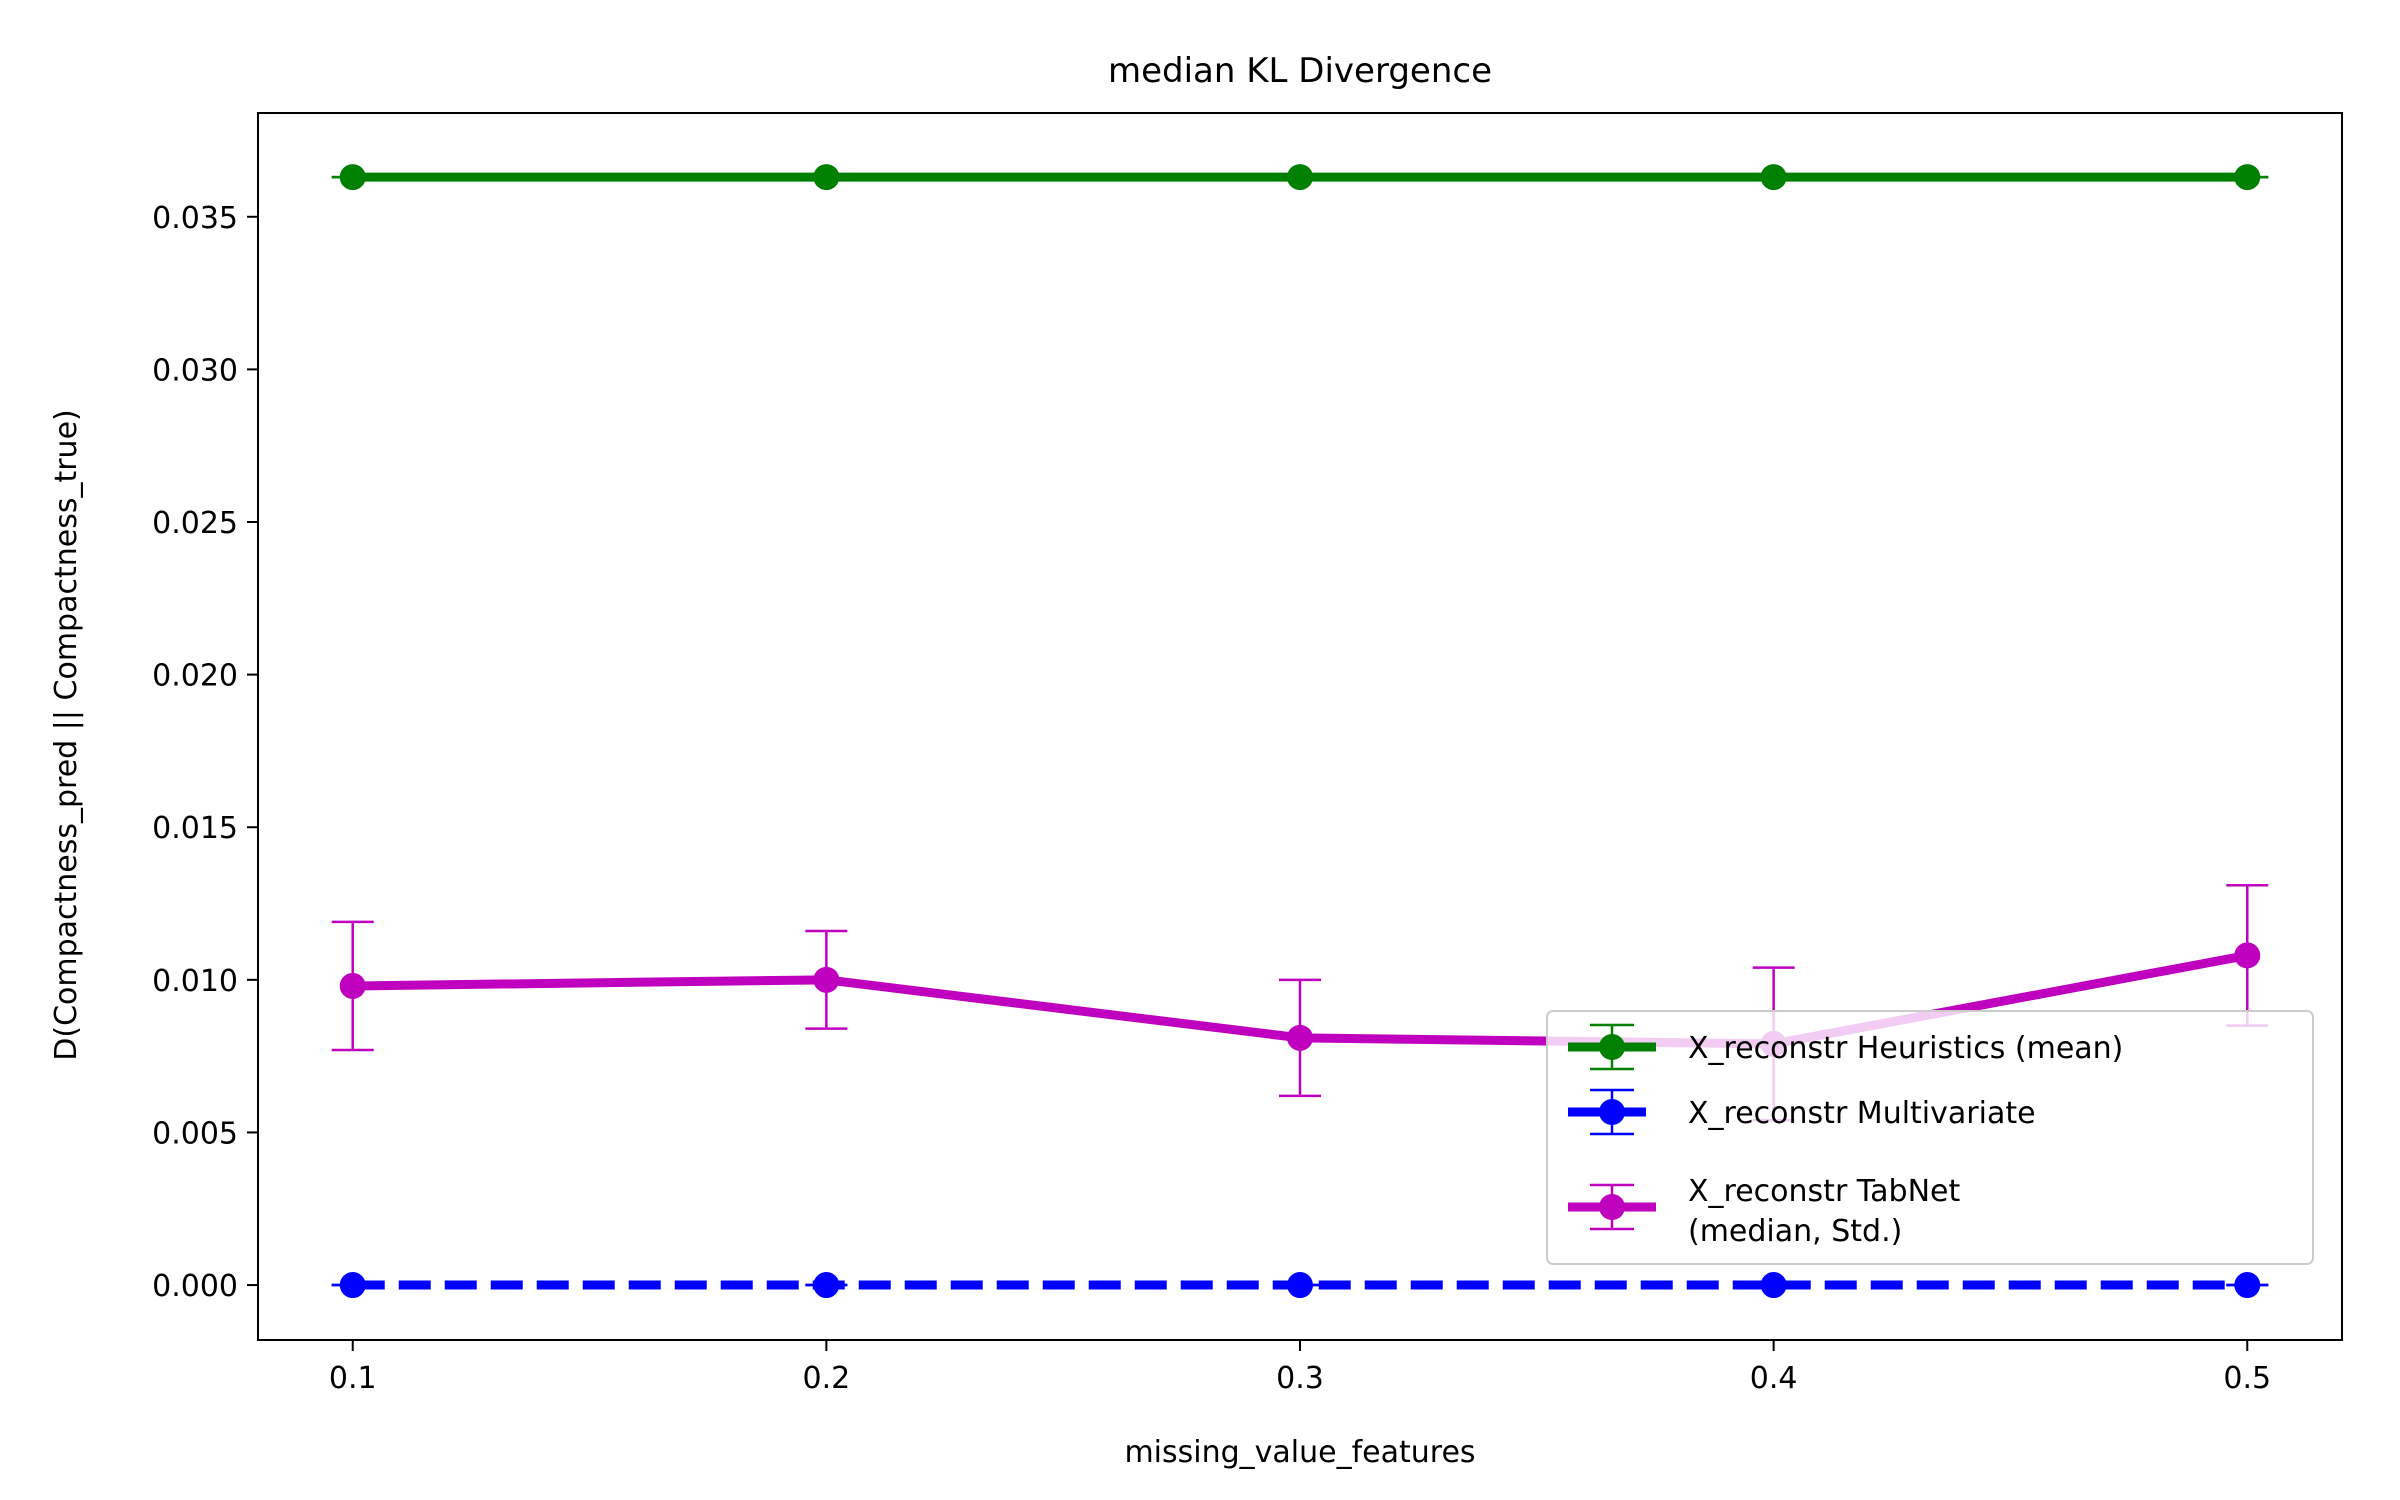 This screenshot has width=2400, height=1500. Describe the element at coordinates (195, 523) in the screenshot. I see `y-tick-label: 0.025` at that location.